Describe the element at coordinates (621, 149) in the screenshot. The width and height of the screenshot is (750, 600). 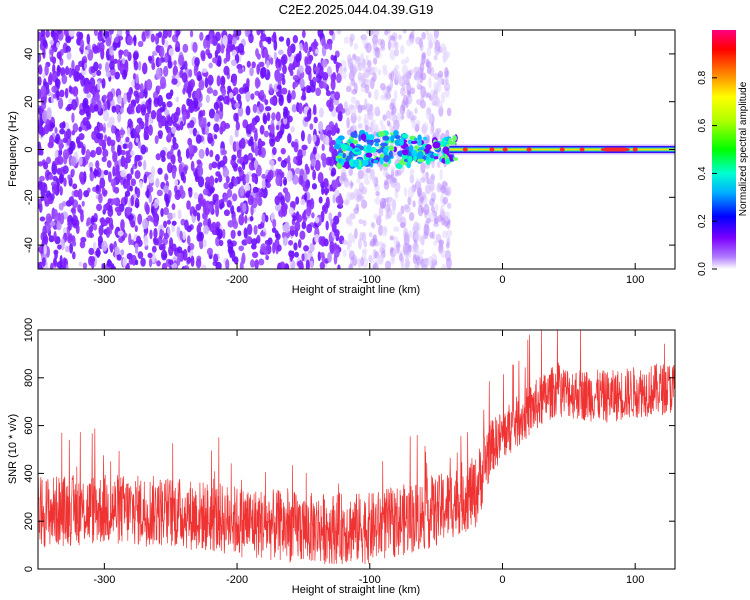
I see `spectrogram-peak` at that location.